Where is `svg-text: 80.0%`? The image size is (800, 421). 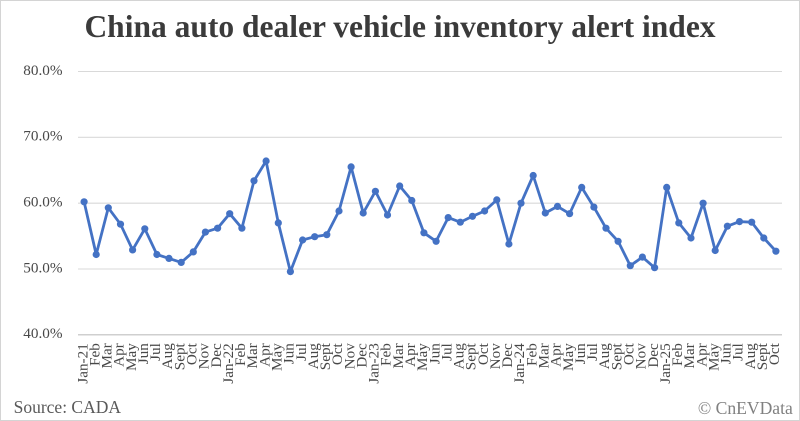
svg-text: 80.0% is located at coordinates (43, 70).